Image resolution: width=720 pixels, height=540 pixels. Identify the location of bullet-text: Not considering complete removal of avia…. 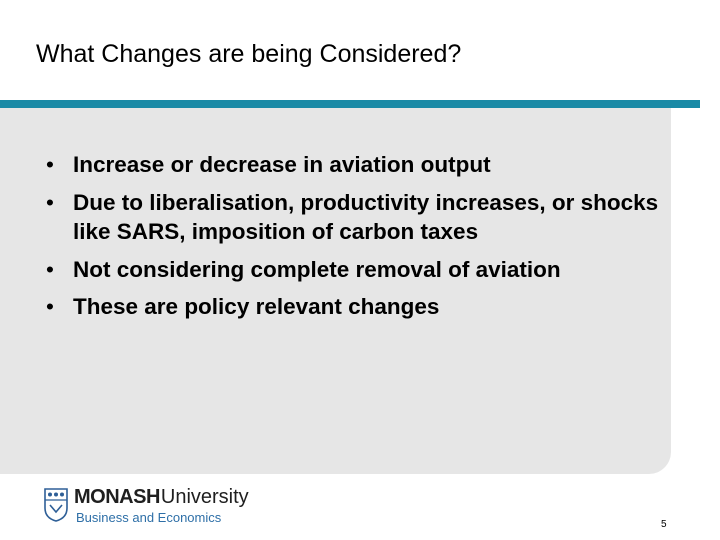
(317, 269).